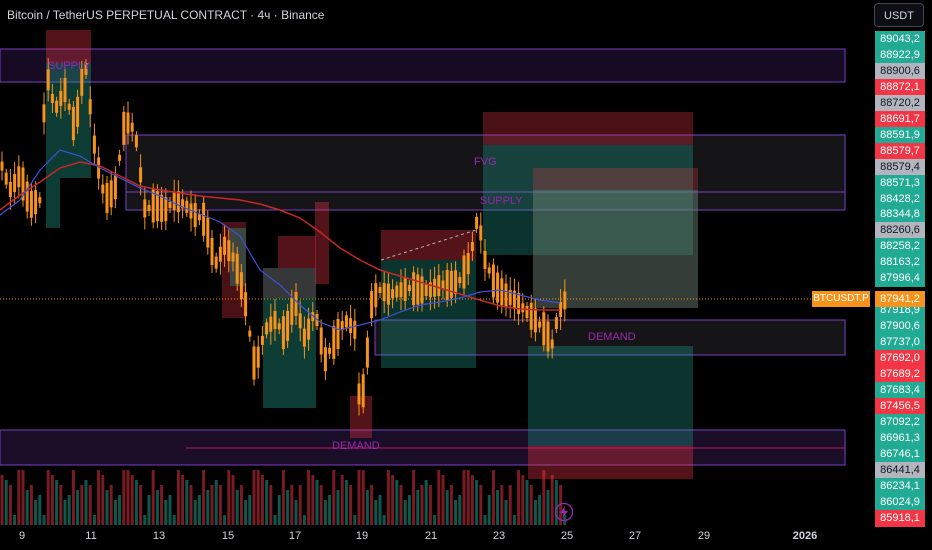  I want to click on price-label: 86441,4, so click(900, 470).